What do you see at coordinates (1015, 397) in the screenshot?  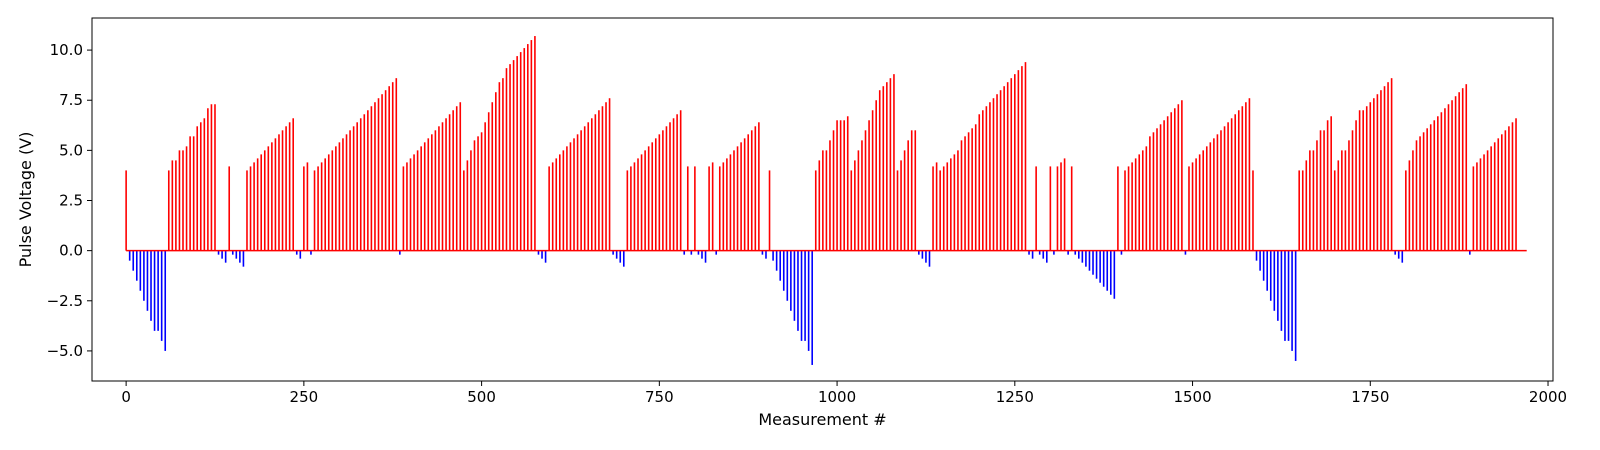 I see `x-tick-label: 1250` at bounding box center [1015, 397].